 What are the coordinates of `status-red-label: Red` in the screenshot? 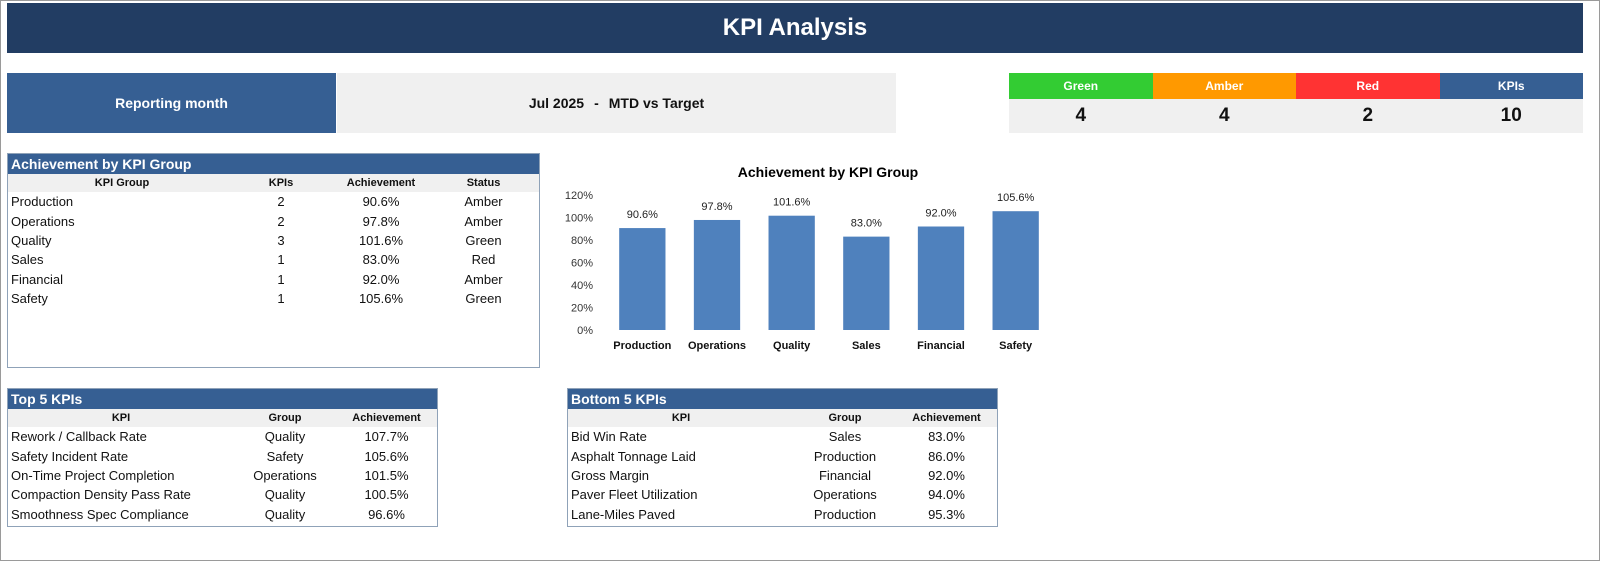 It's located at (1368, 86).